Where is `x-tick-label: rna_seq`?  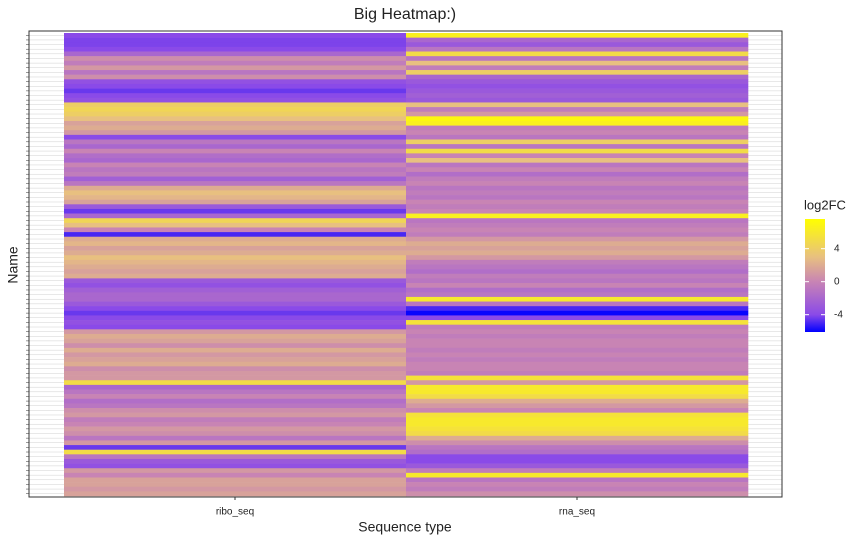 x-tick-label: rna_seq is located at coordinates (577, 512).